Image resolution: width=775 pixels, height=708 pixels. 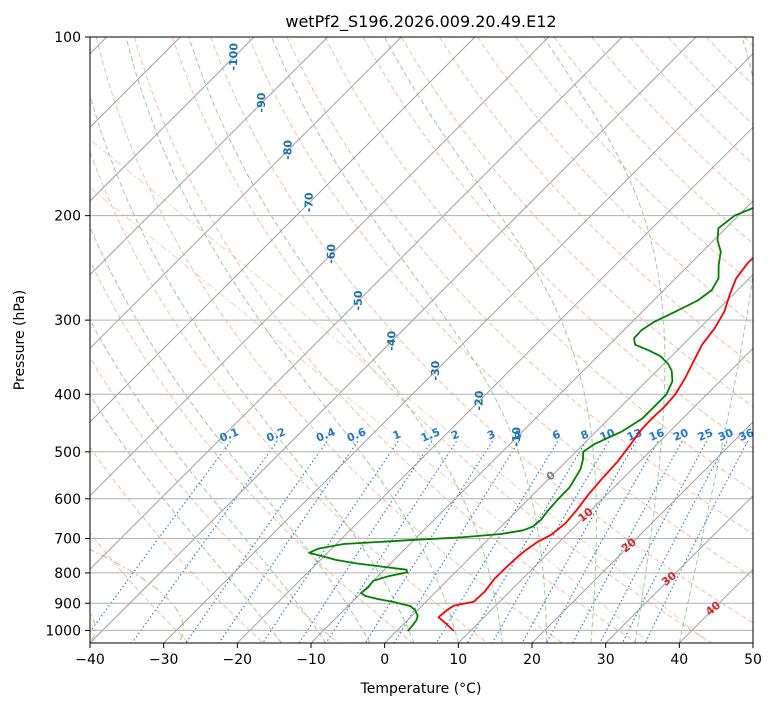 What do you see at coordinates (384, 660) in the screenshot?
I see `x-tick-label: 0` at bounding box center [384, 660].